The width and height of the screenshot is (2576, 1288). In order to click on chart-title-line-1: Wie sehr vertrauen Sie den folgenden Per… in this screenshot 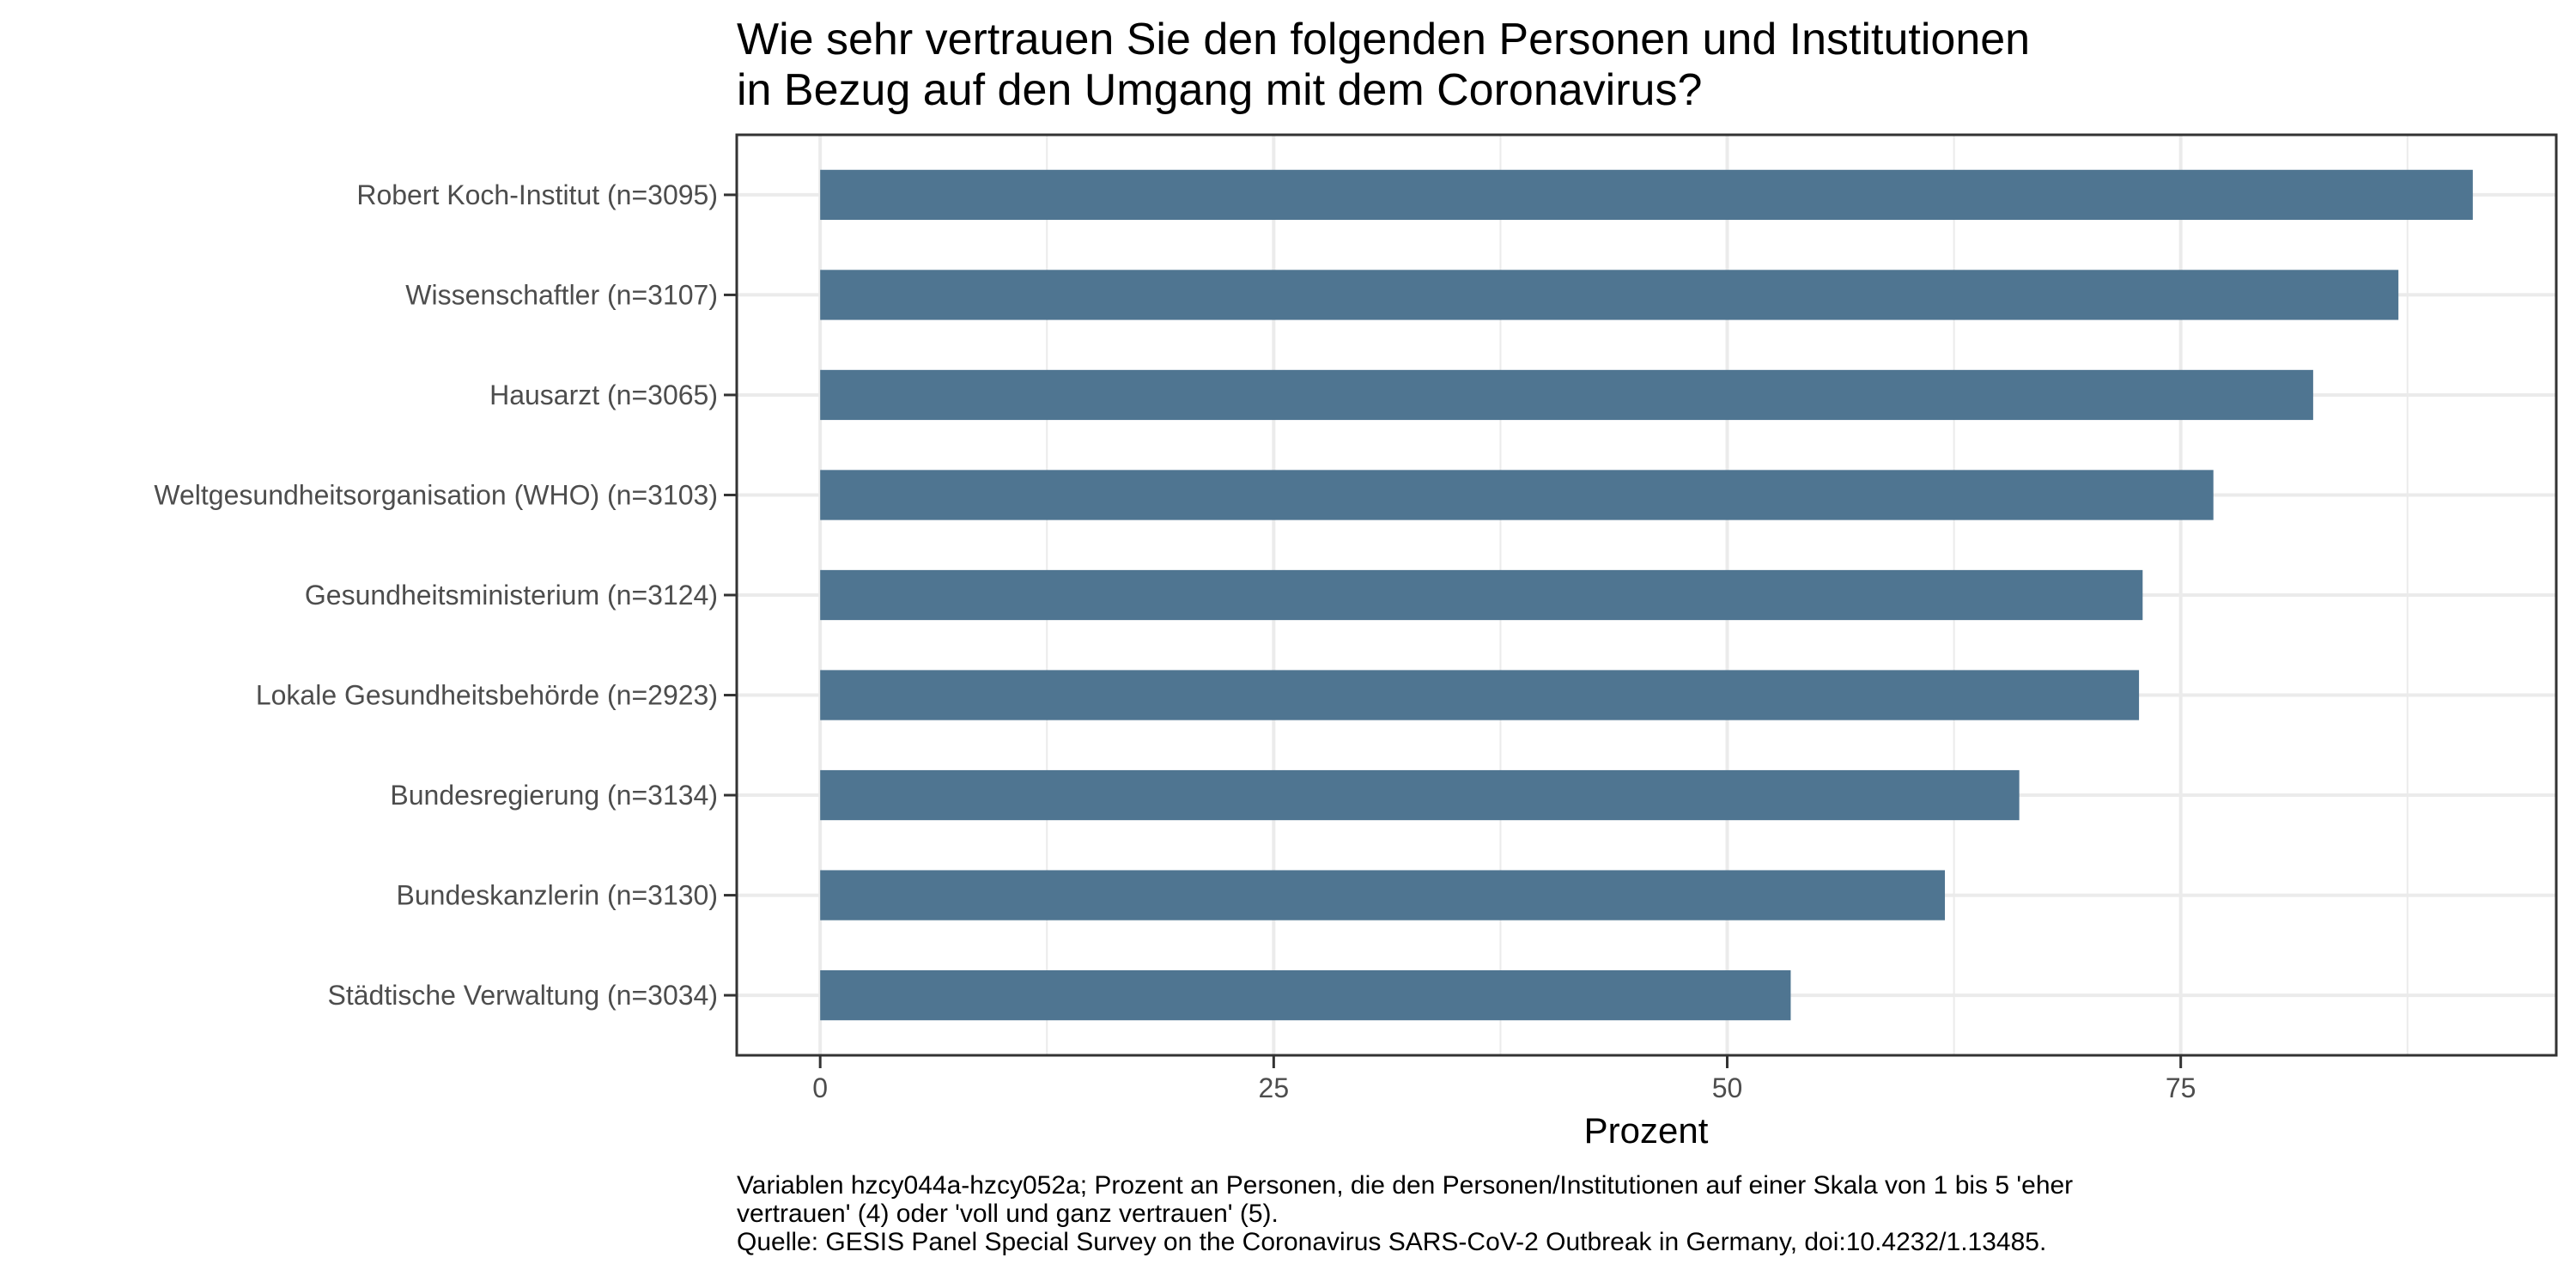, I will do `click(1384, 40)`.